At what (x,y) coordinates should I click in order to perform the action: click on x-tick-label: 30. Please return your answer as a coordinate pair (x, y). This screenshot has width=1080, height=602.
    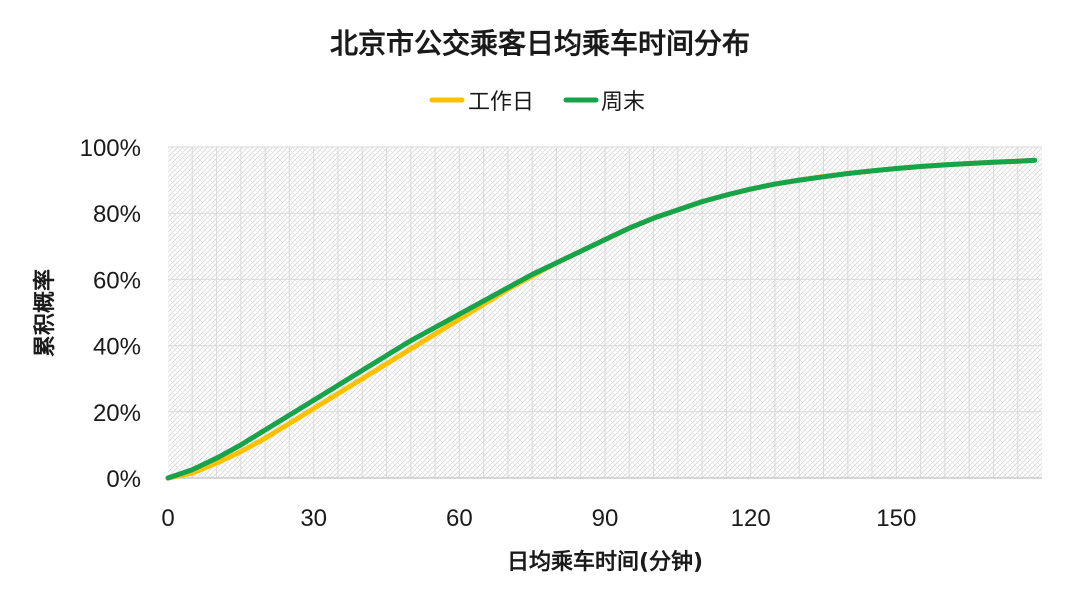
    Looking at the image, I should click on (313, 518).